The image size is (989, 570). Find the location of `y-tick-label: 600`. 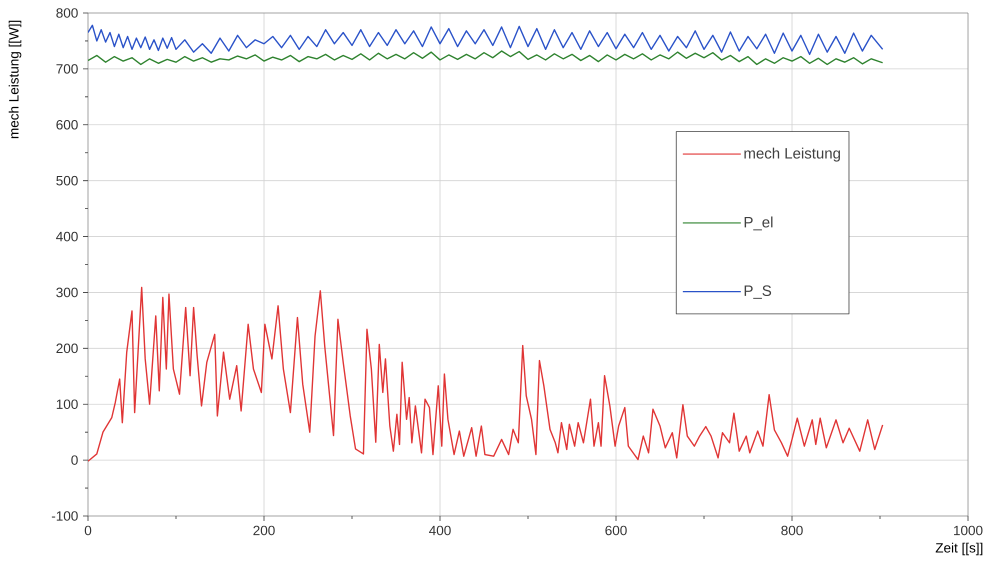

y-tick-label: 600 is located at coordinates (67, 125).